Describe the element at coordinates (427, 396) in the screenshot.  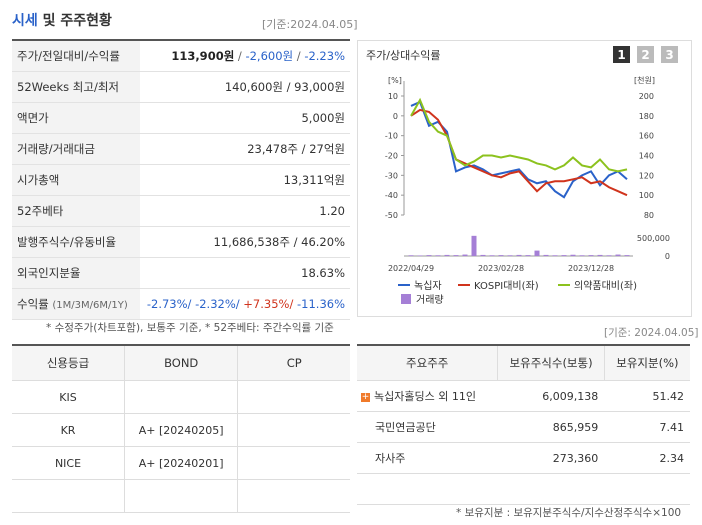
I see `cell: + 녹십자홀딩스 외 11인` at that location.